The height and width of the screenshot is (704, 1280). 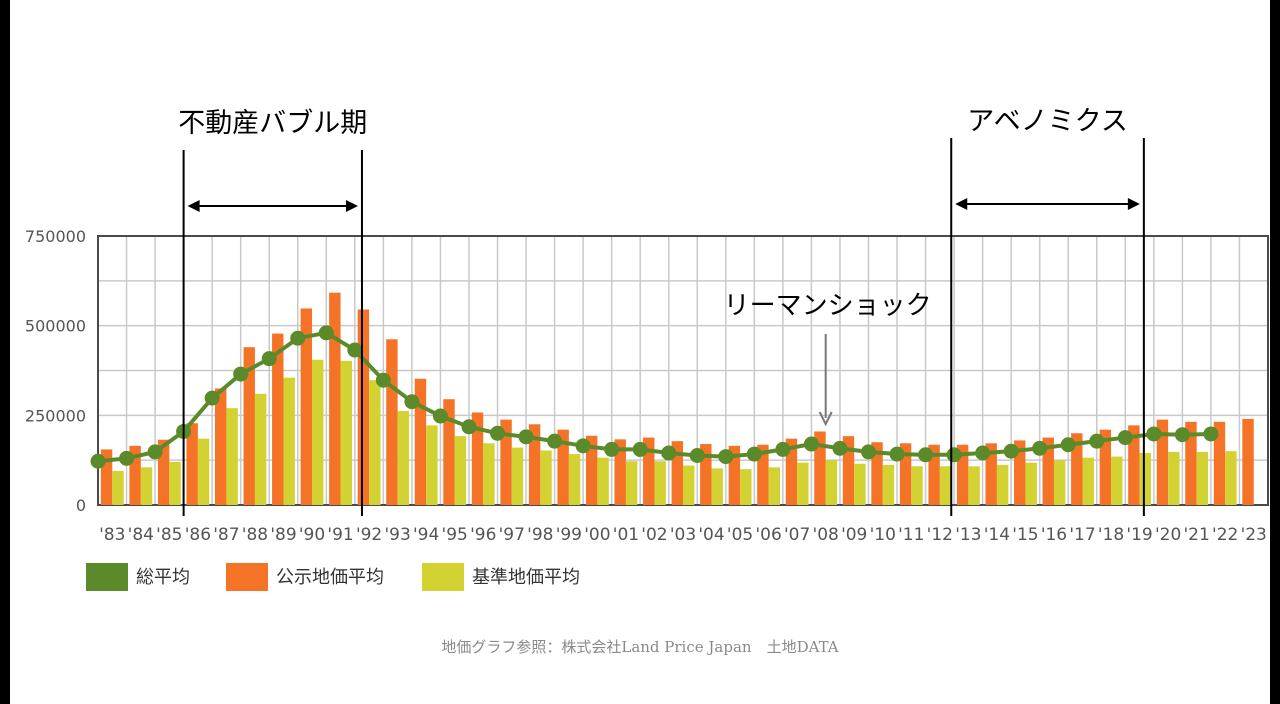 I want to click on x-tick-label: '99, so click(x=569, y=535).